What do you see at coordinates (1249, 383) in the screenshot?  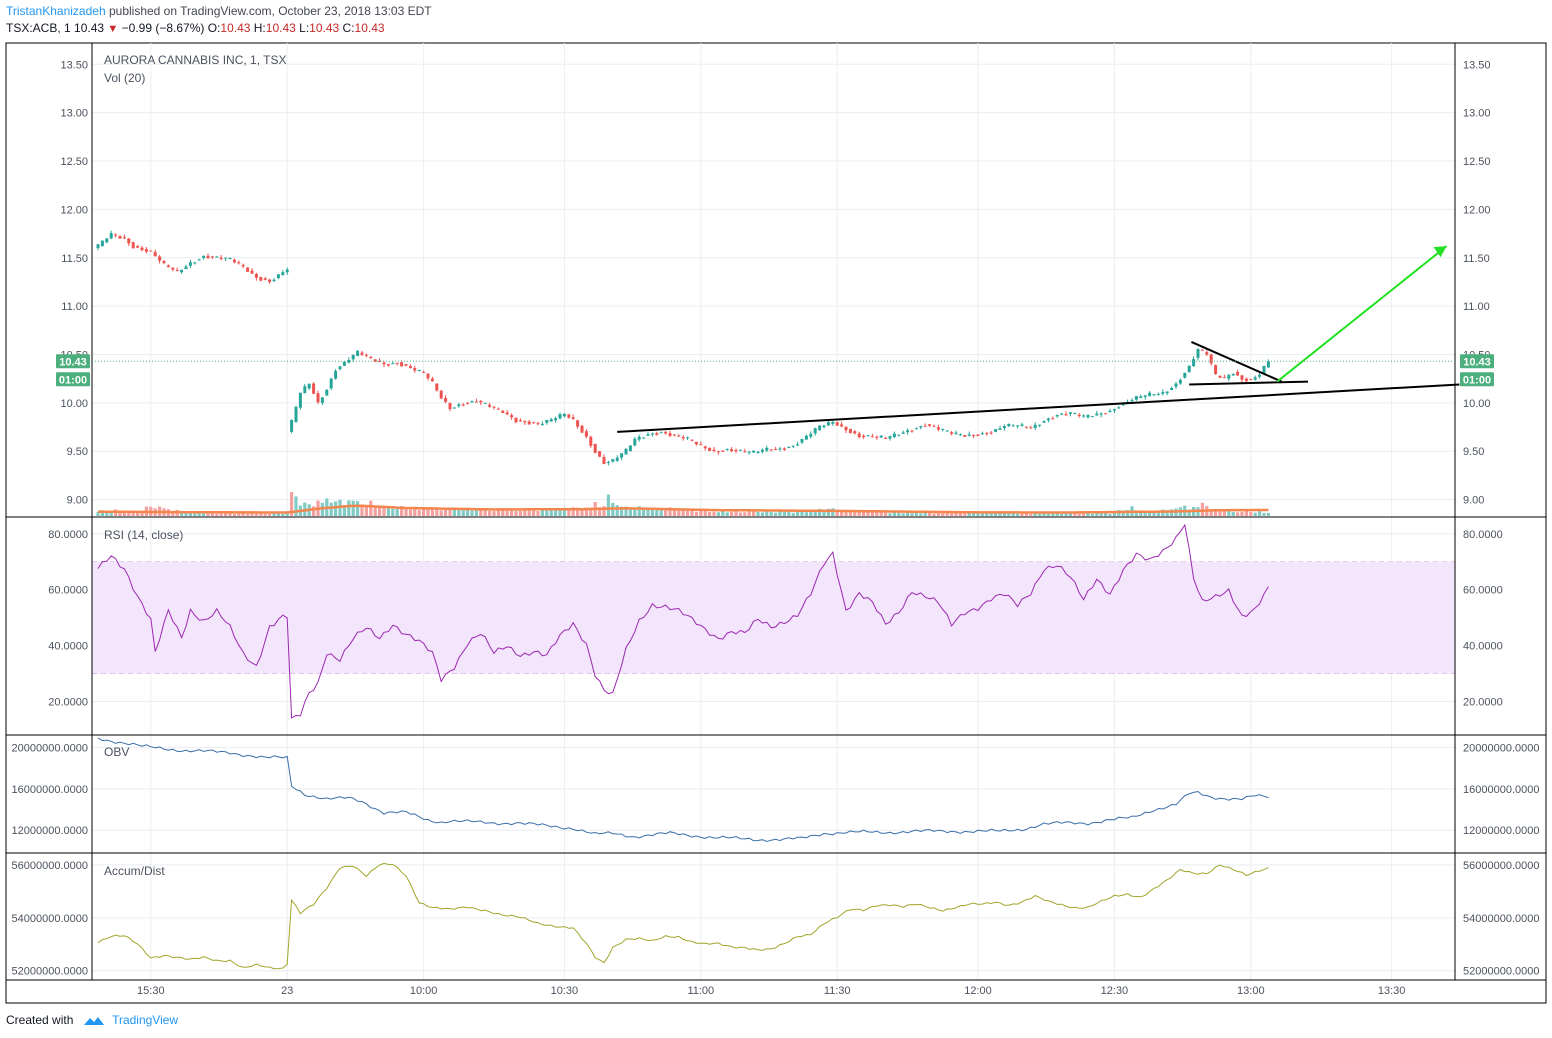 I see `triangle-lower-line` at bounding box center [1249, 383].